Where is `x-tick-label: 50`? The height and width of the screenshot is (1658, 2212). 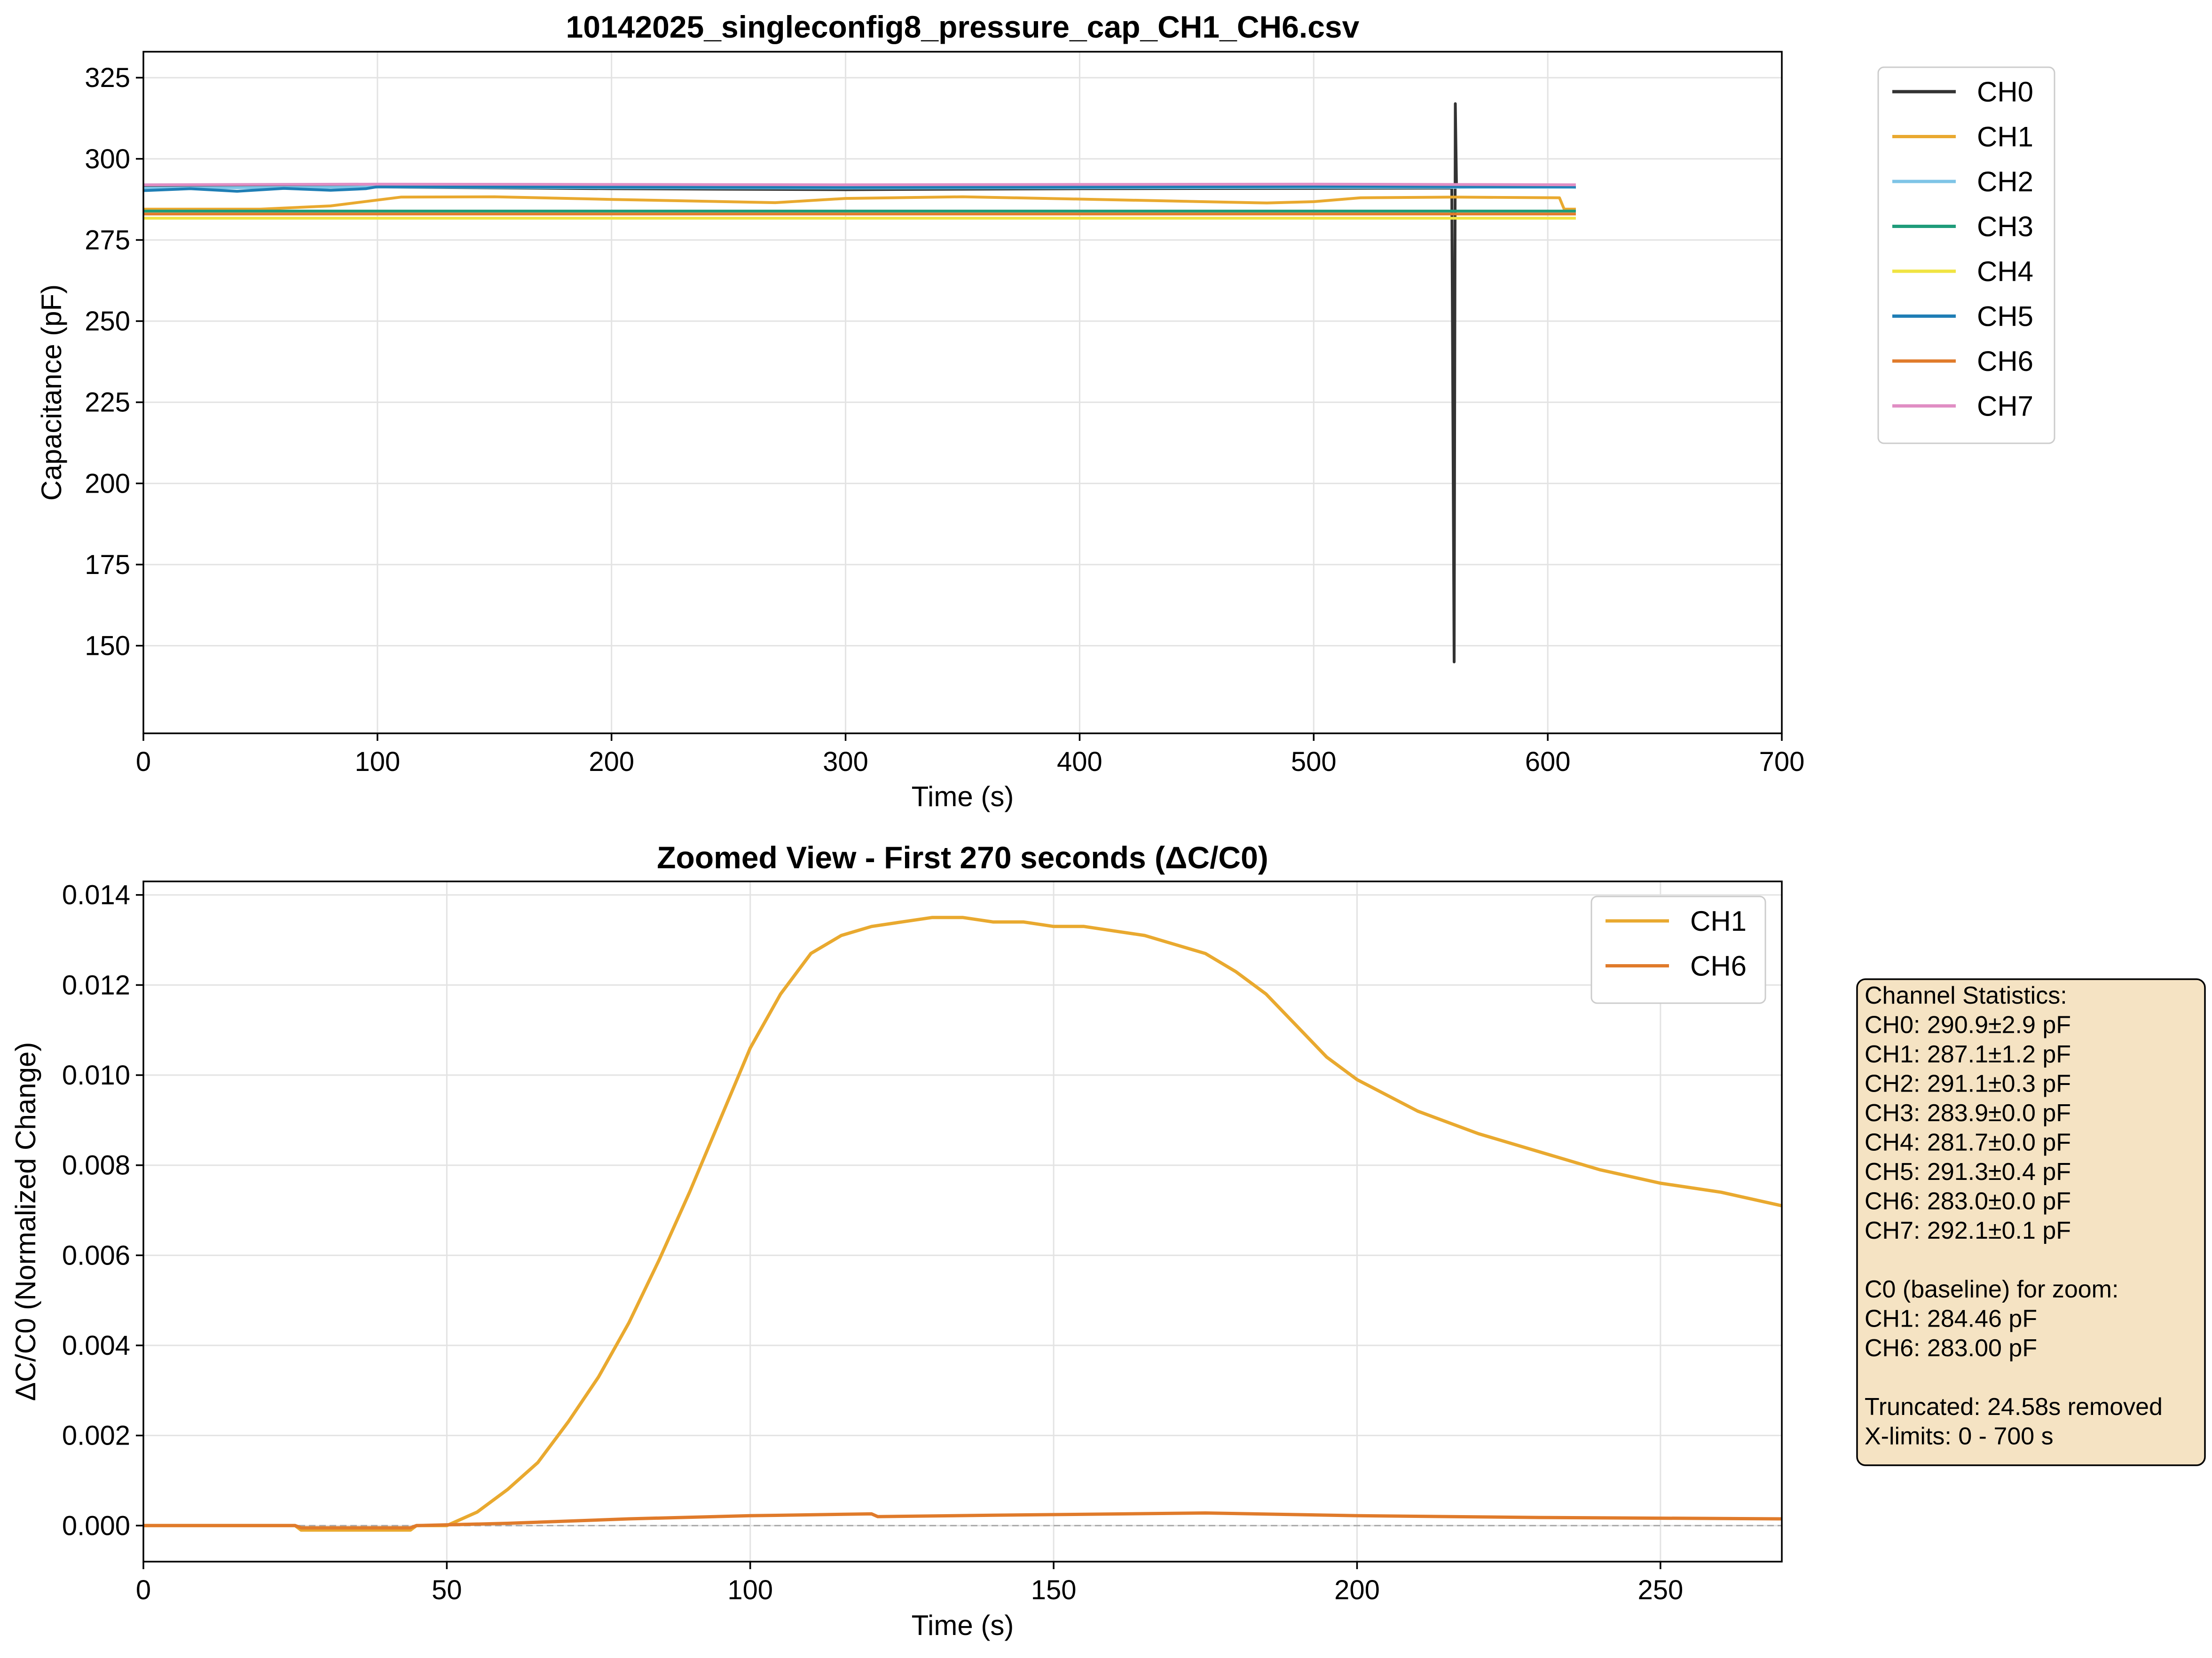
x-tick-label: 50 is located at coordinates (447, 1590).